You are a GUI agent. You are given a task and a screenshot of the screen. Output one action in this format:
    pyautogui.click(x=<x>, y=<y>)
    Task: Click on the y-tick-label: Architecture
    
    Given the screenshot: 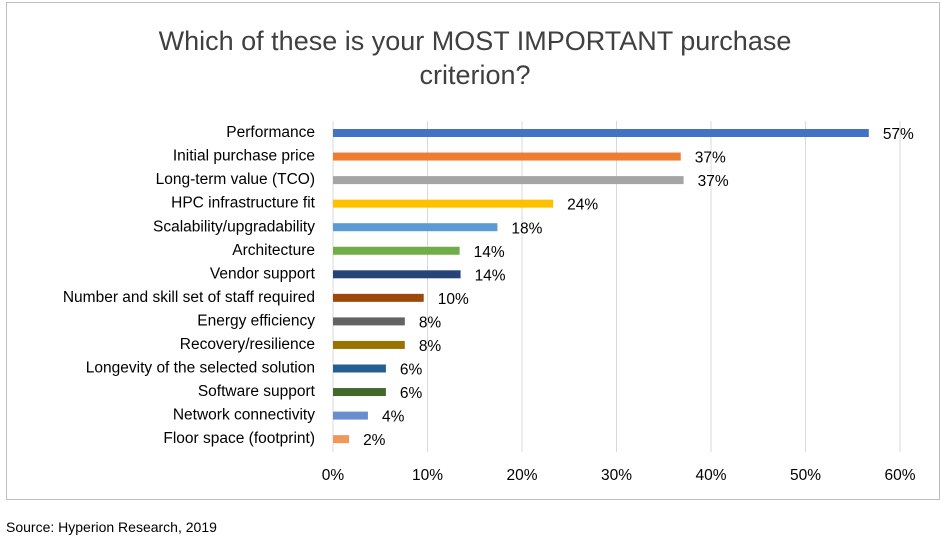 What is the action you would take?
    pyautogui.click(x=273, y=250)
    